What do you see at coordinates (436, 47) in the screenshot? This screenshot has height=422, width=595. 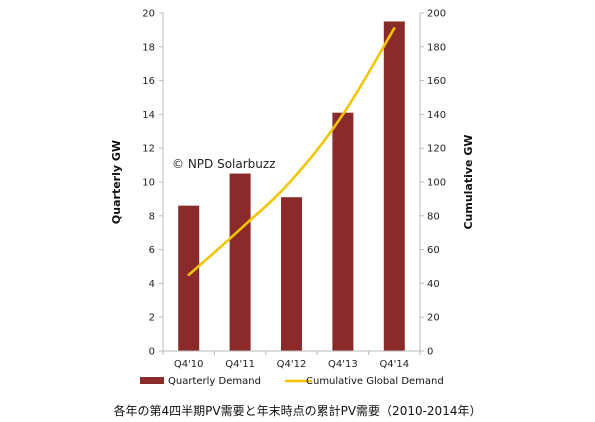 I see `right-tick-label: 180` at bounding box center [436, 47].